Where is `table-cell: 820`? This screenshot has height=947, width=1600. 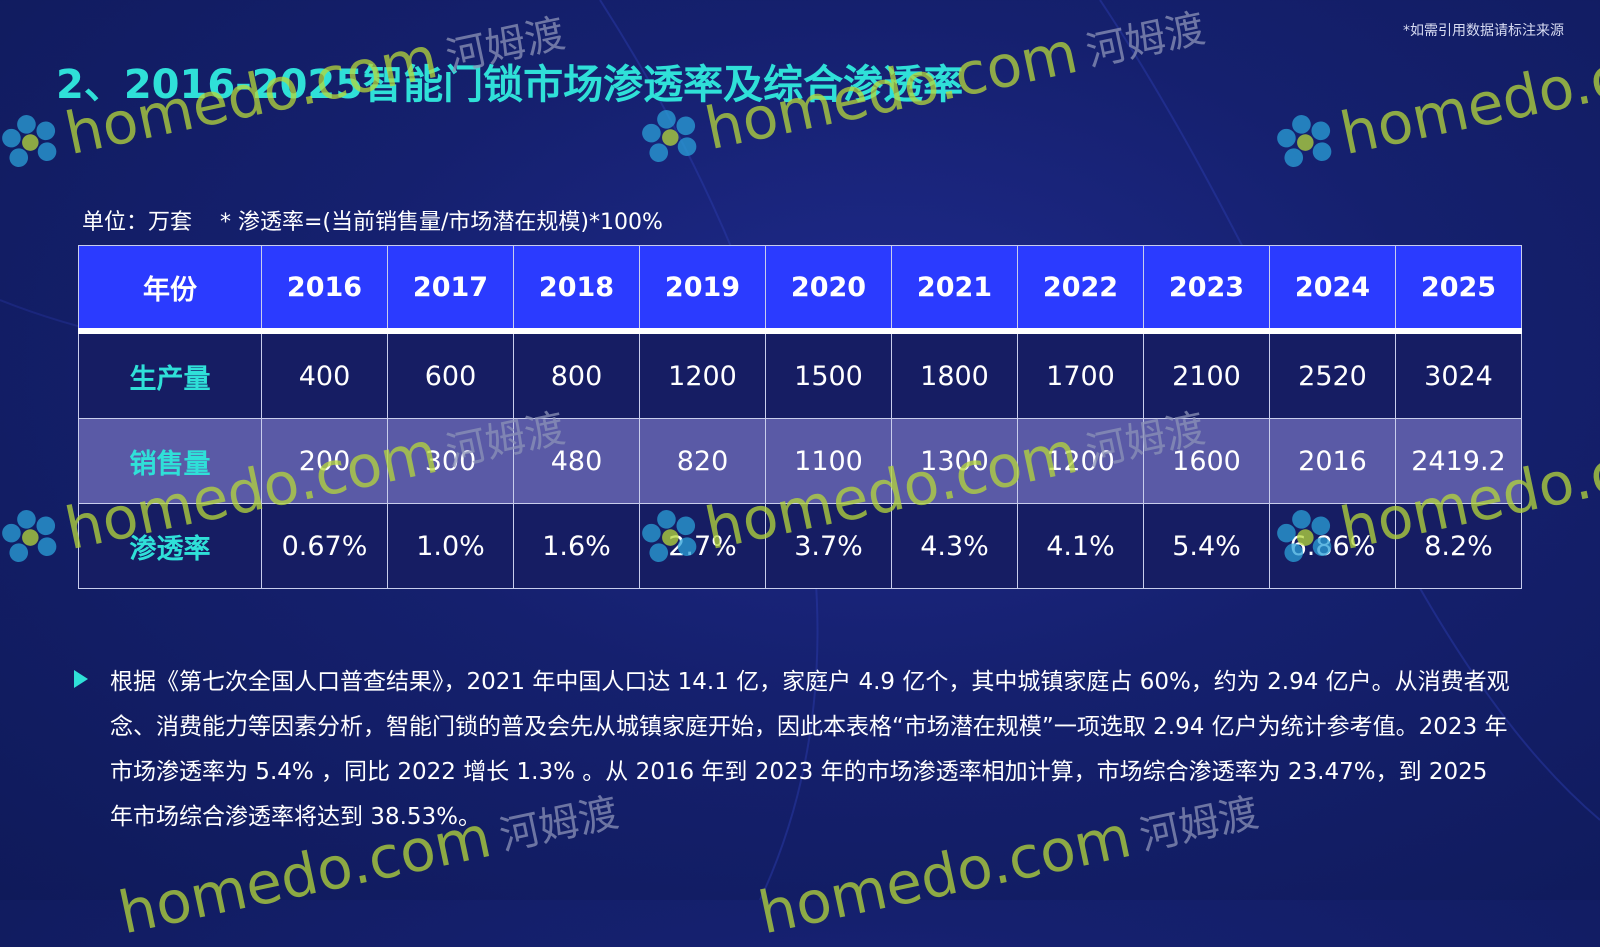
table-cell: 820 is located at coordinates (702, 461).